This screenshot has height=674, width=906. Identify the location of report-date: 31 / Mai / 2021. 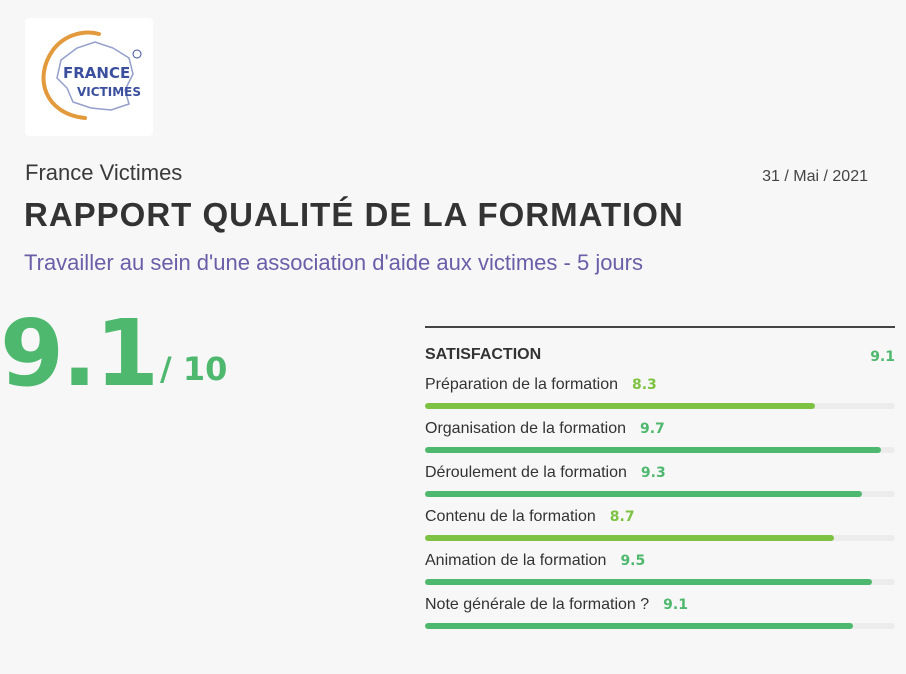
(815, 176).